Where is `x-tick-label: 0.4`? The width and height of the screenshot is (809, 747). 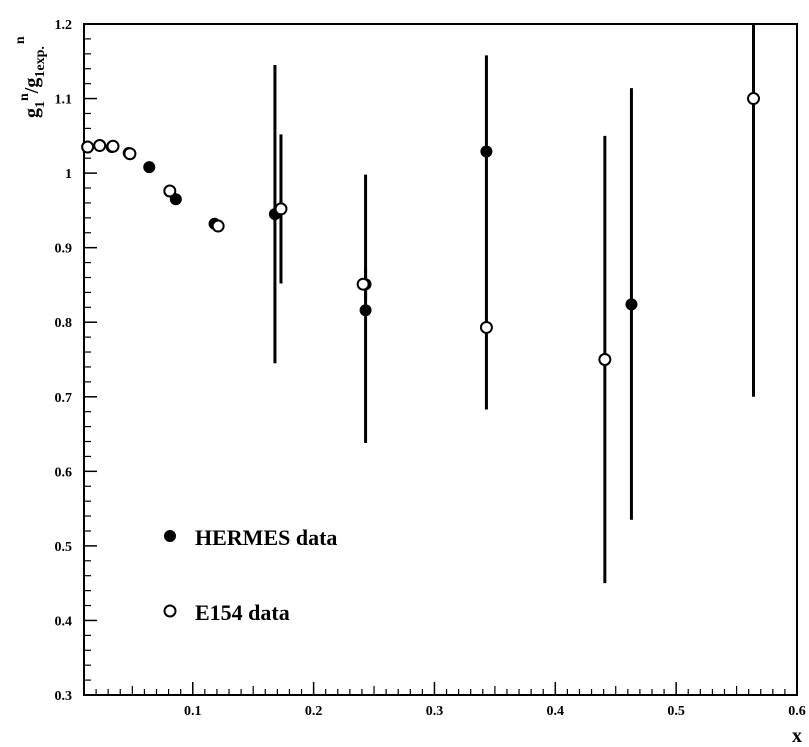 x-tick-label: 0.4 is located at coordinates (556, 711).